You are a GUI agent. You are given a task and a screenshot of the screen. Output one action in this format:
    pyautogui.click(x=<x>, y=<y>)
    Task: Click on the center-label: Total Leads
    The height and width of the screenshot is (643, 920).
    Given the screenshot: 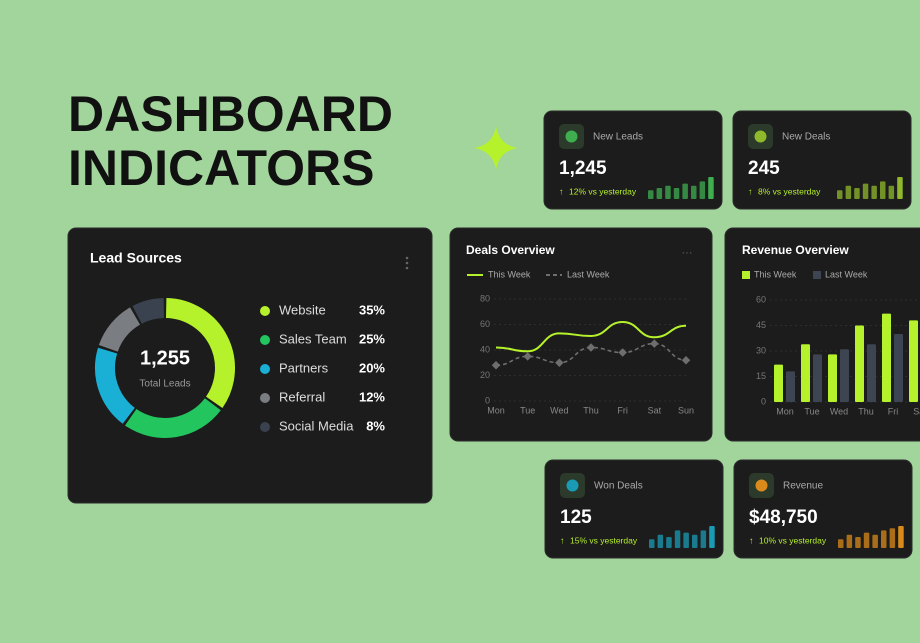 What is the action you would take?
    pyautogui.click(x=164, y=384)
    